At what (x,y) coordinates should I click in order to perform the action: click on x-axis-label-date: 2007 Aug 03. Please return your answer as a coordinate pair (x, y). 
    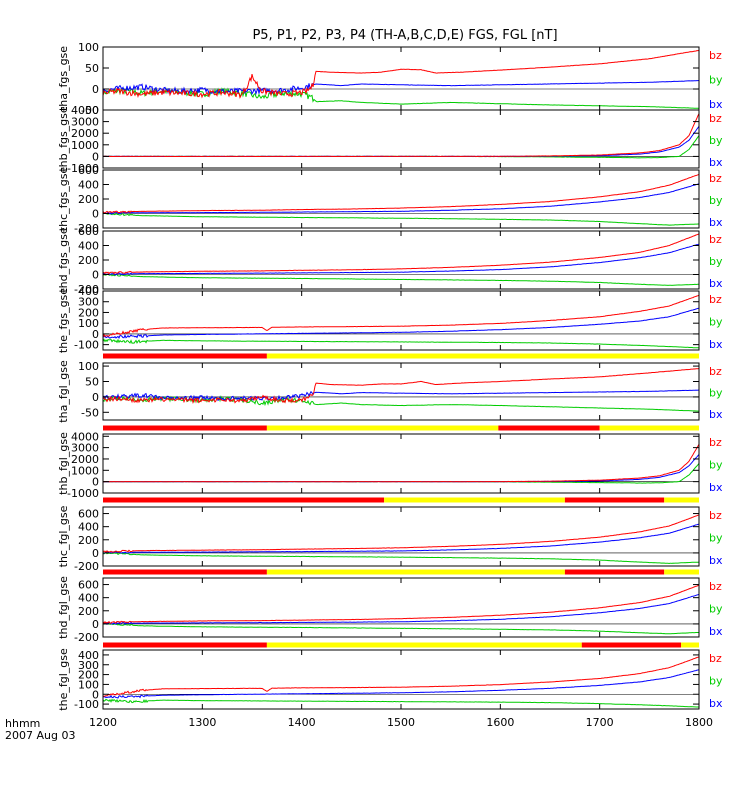
    Looking at the image, I should click on (40, 735).